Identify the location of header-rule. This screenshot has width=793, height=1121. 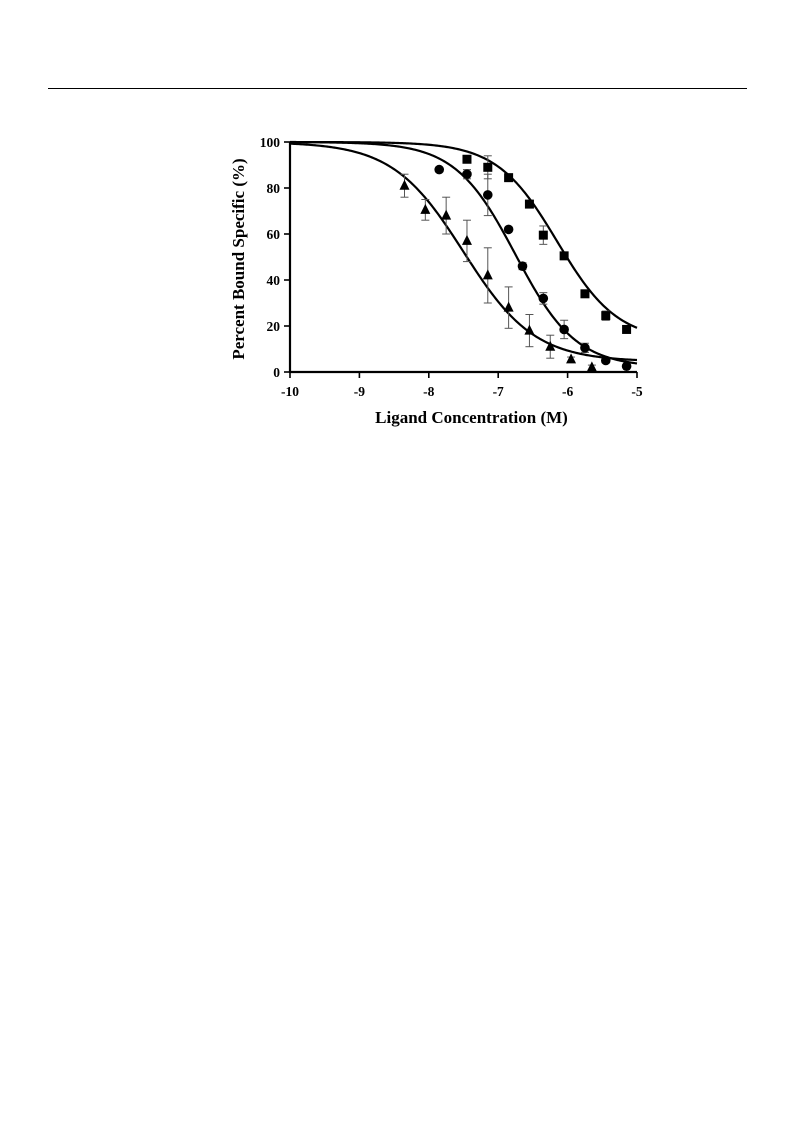
(397, 88).